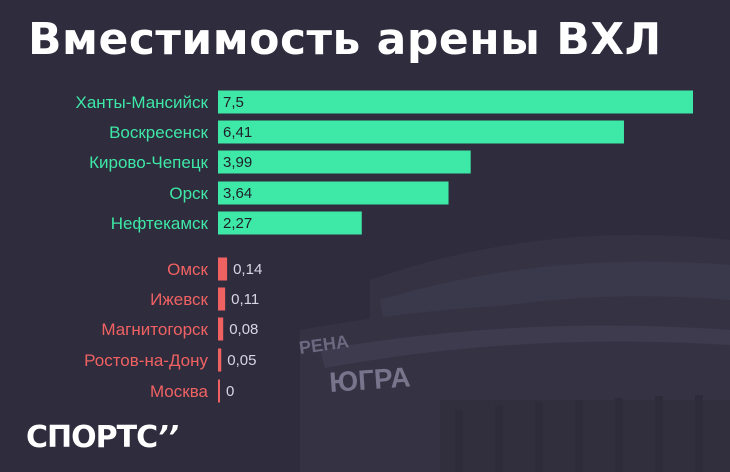 The image size is (730, 472). I want to click on category-label: Ижевск, so click(179, 299).